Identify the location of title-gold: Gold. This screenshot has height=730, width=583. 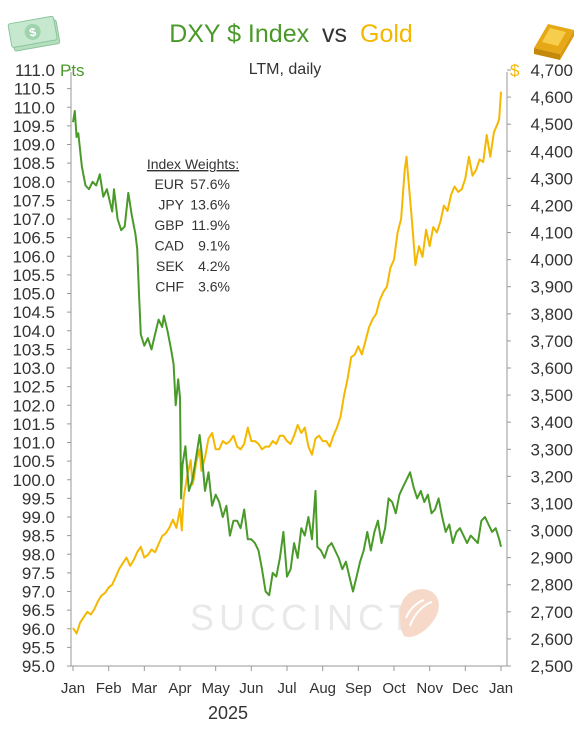
(386, 34).